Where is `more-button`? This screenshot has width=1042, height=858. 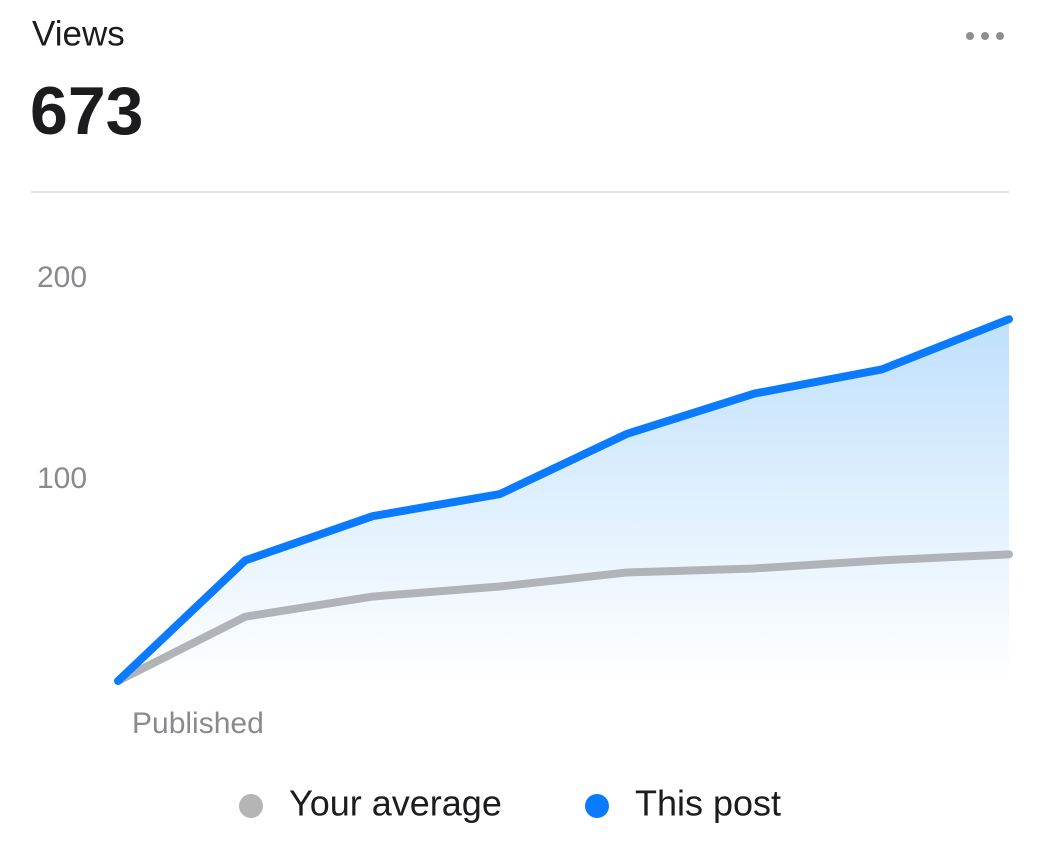
more-button is located at coordinates (985, 36).